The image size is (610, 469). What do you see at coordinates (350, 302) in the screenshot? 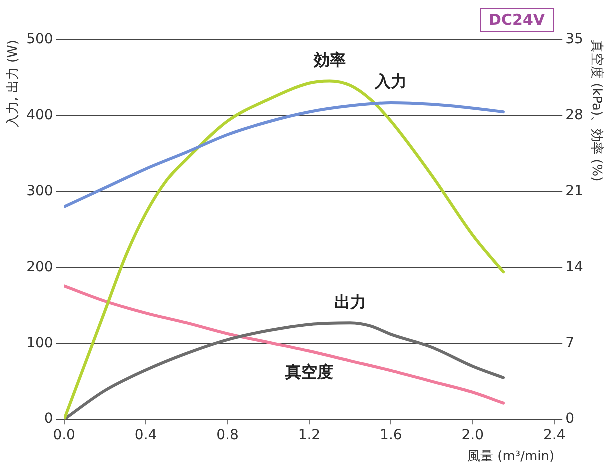
I see `series-label: 出力` at bounding box center [350, 302].